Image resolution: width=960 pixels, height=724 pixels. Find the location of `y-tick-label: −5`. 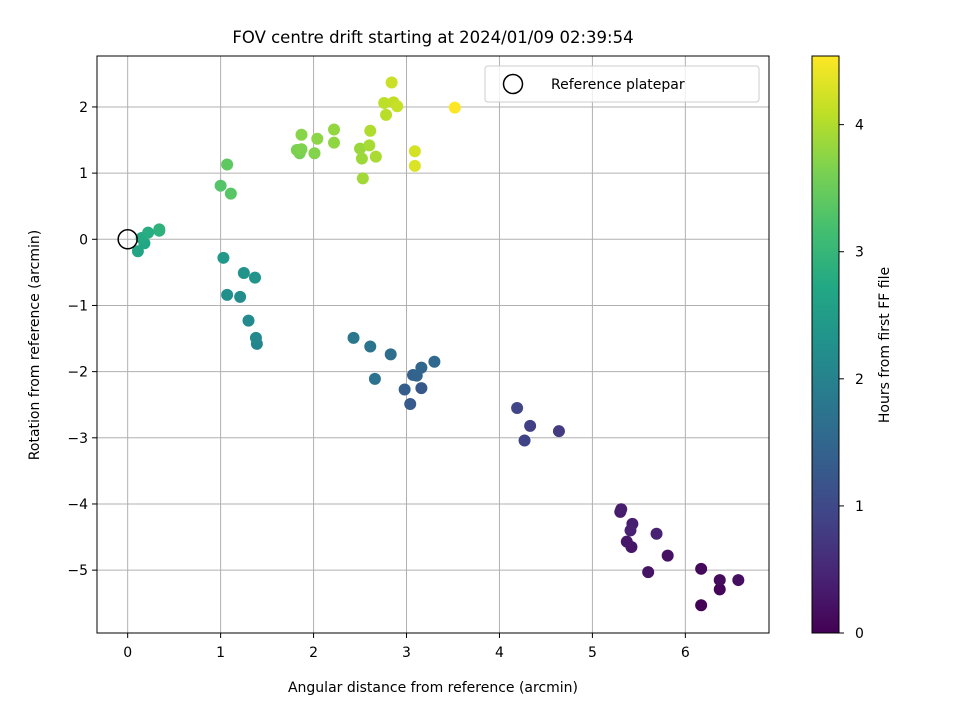

y-tick-label: −5 is located at coordinates (77, 571).